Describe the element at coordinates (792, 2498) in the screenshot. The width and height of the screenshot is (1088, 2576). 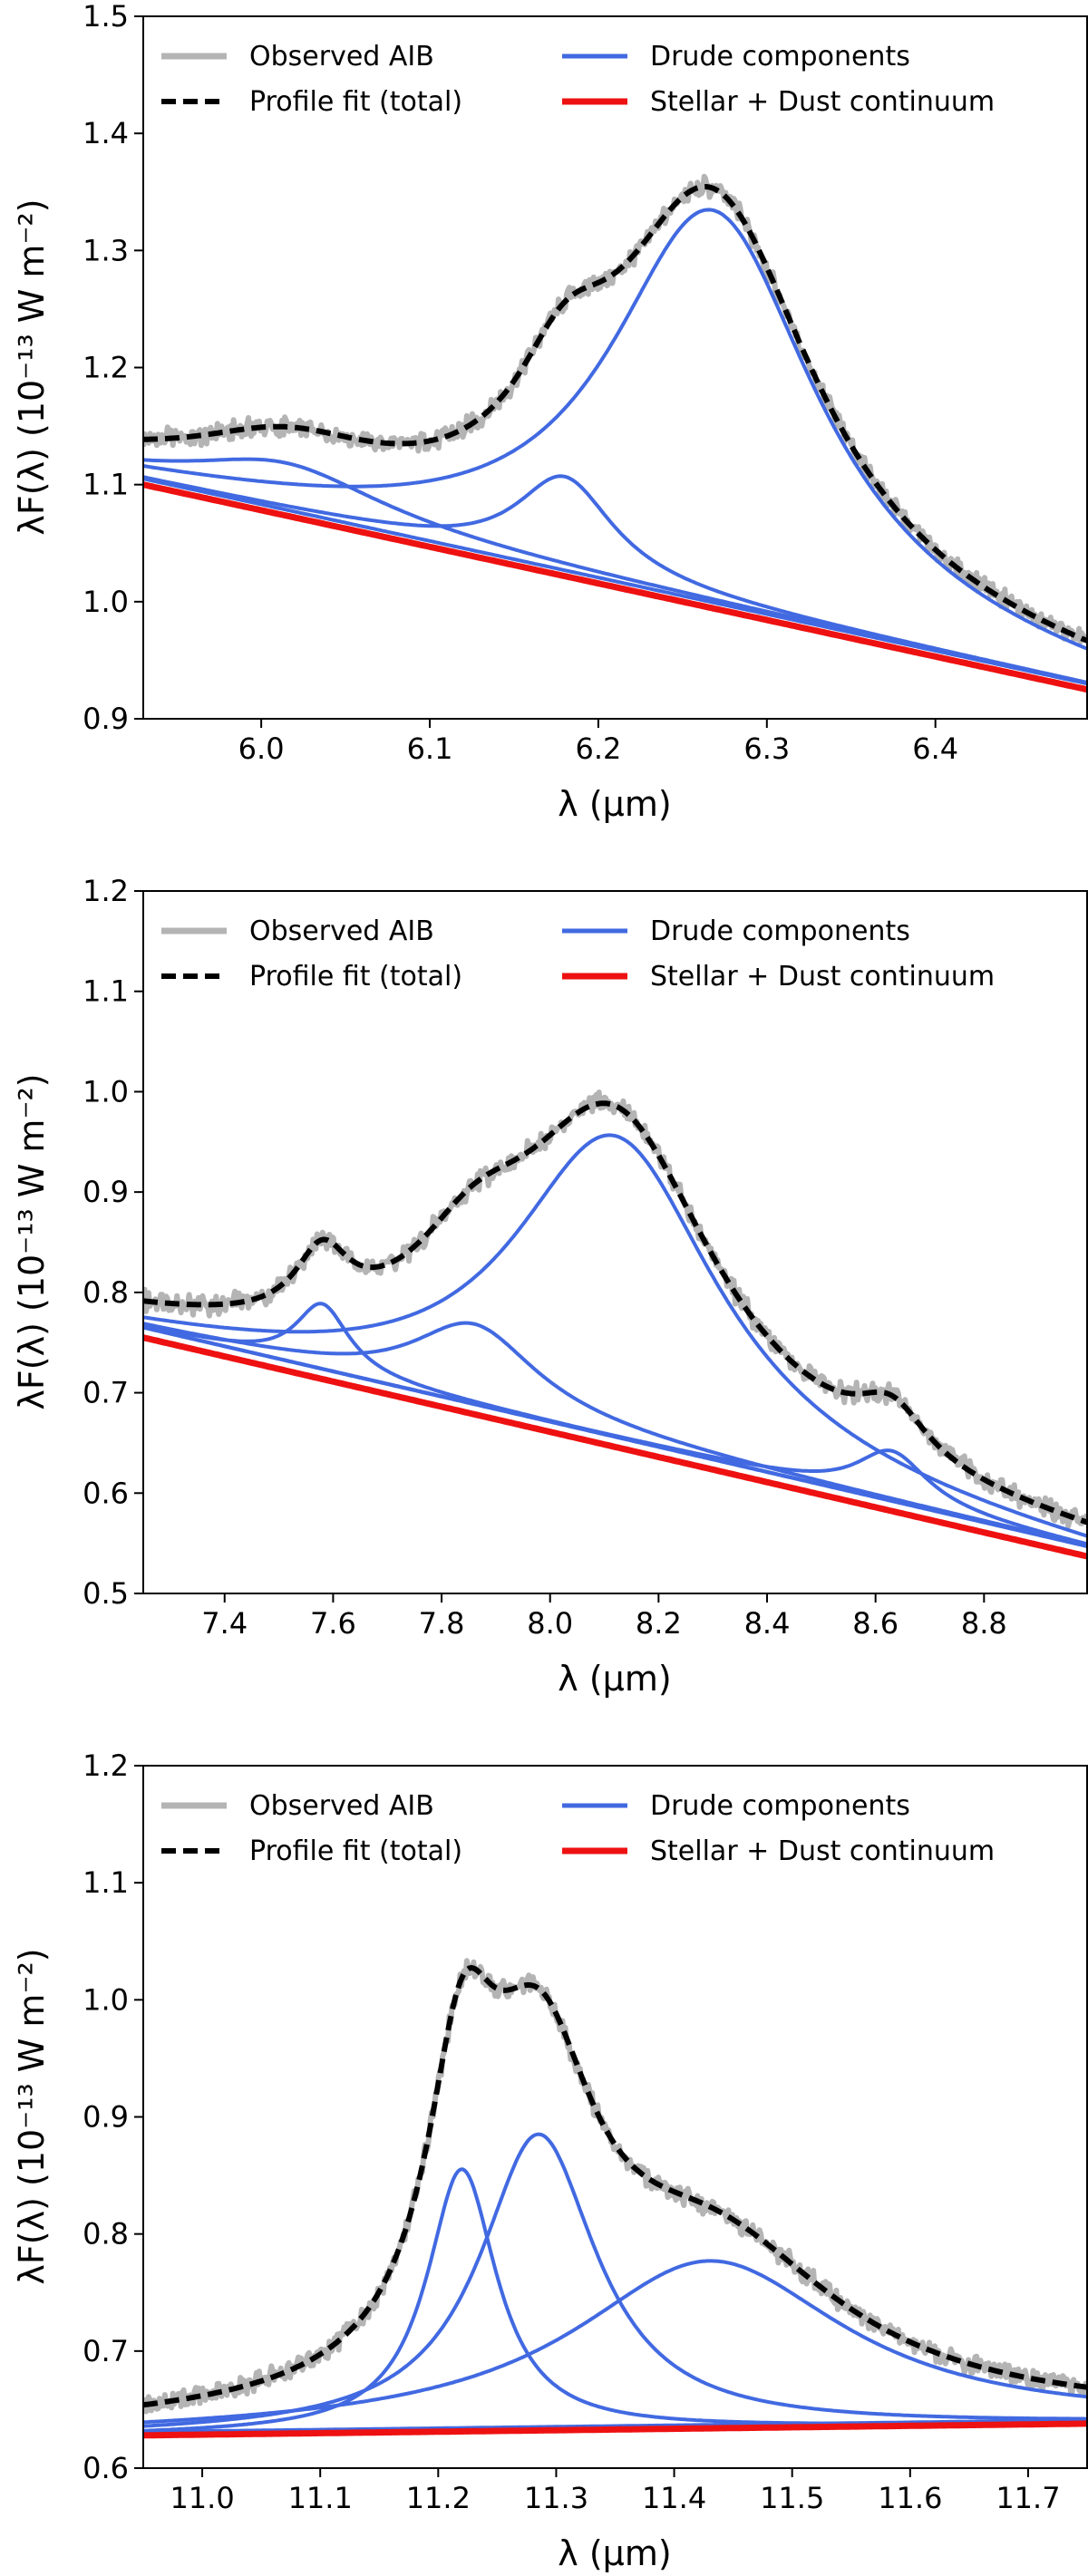
I see `x-tick-label: 11.5` at that location.